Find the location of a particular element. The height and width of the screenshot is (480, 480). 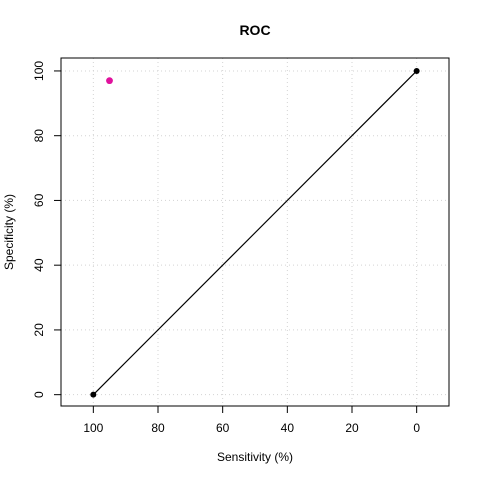

y-tick-label: 80 is located at coordinates (39, 136).